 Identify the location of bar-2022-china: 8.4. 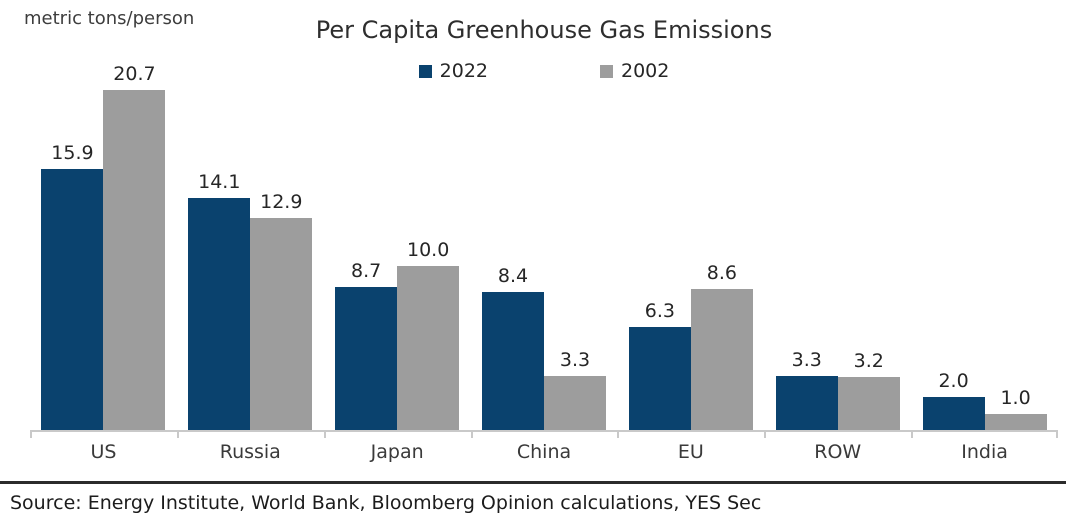
(513, 347).